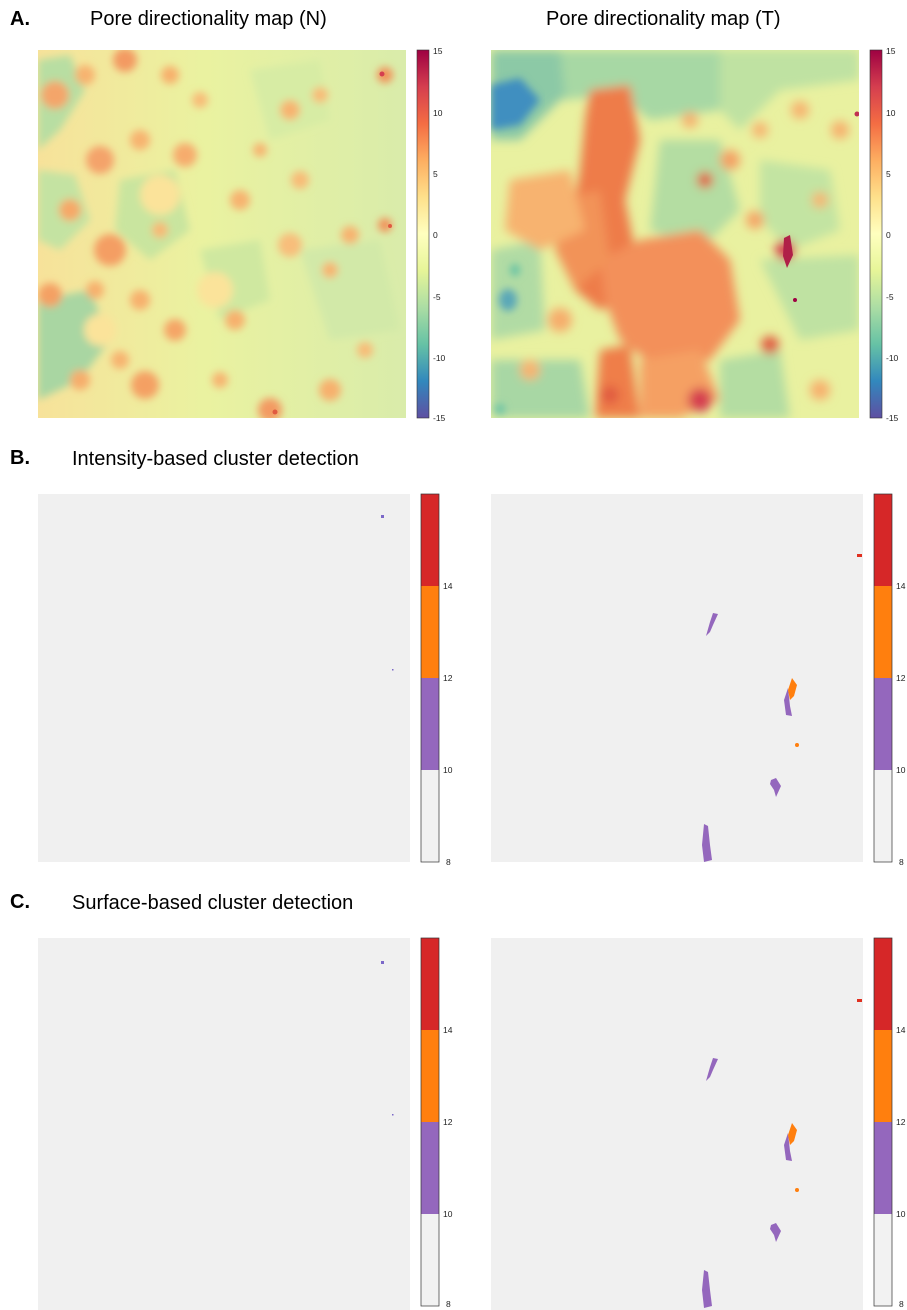 This screenshot has height=1310, width=907. What do you see at coordinates (888, 235) in the screenshot?
I see `cbar-t-tick-0: 0` at bounding box center [888, 235].